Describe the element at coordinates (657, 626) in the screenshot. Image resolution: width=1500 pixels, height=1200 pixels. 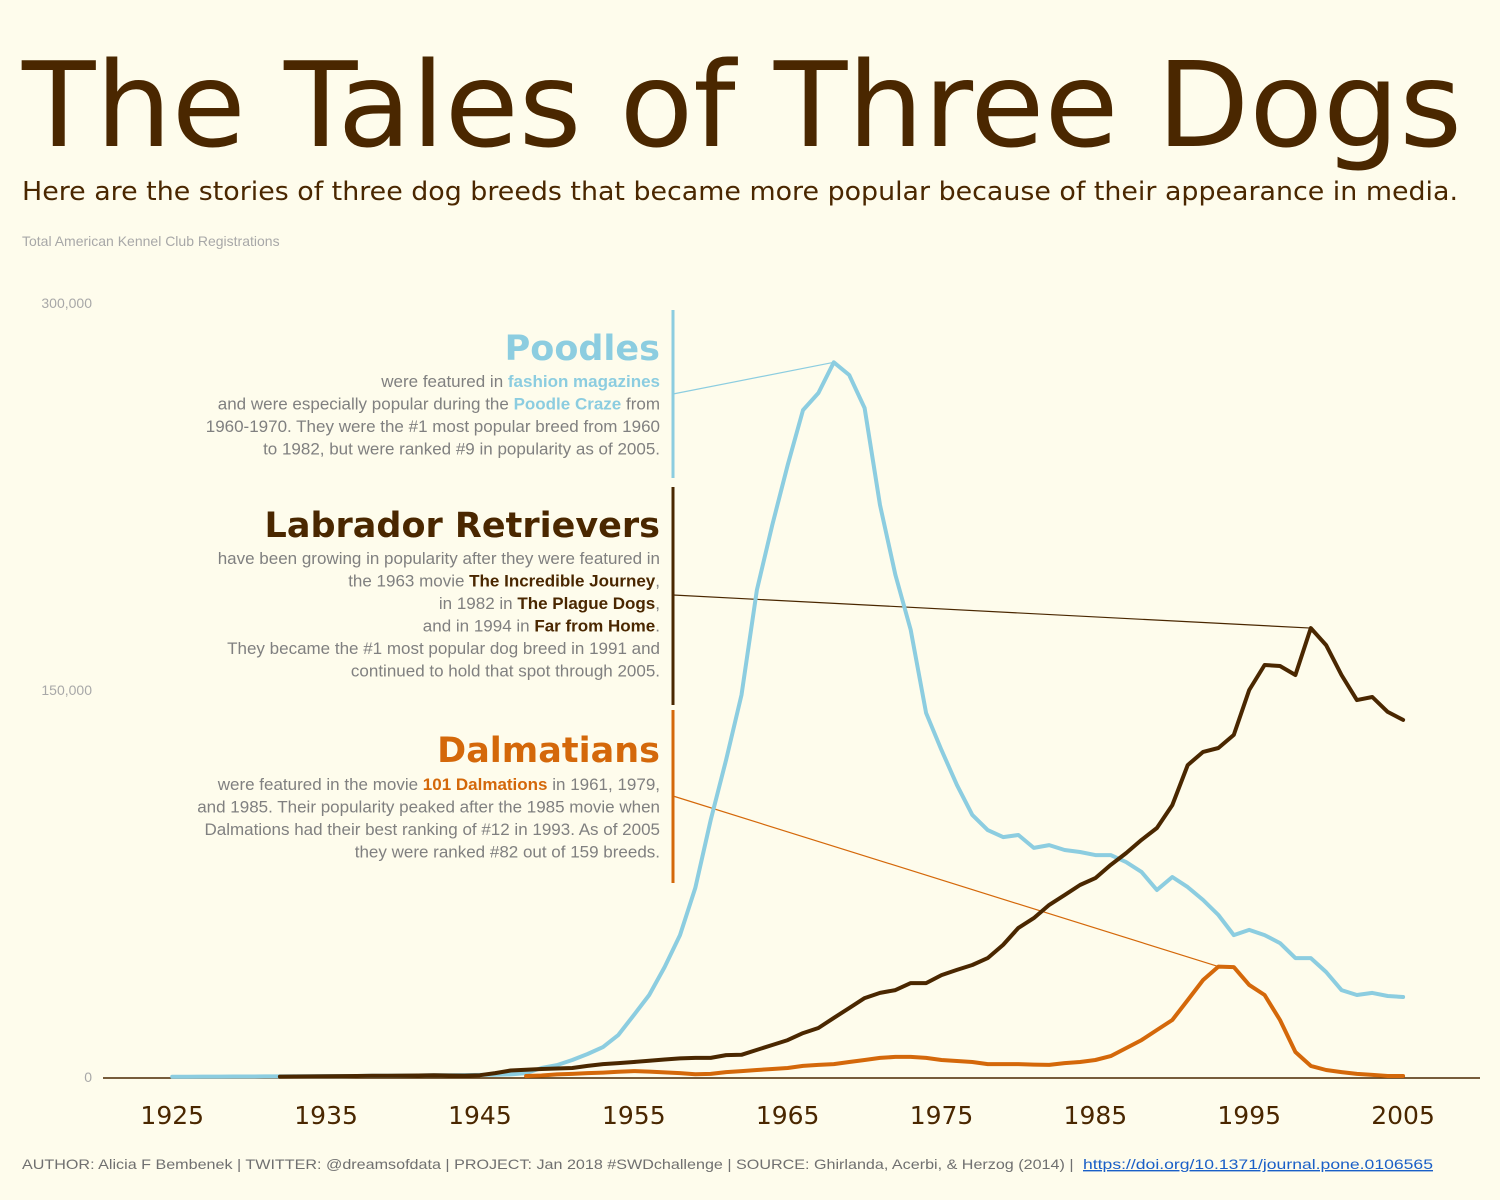
I see `story-text: .` at that location.